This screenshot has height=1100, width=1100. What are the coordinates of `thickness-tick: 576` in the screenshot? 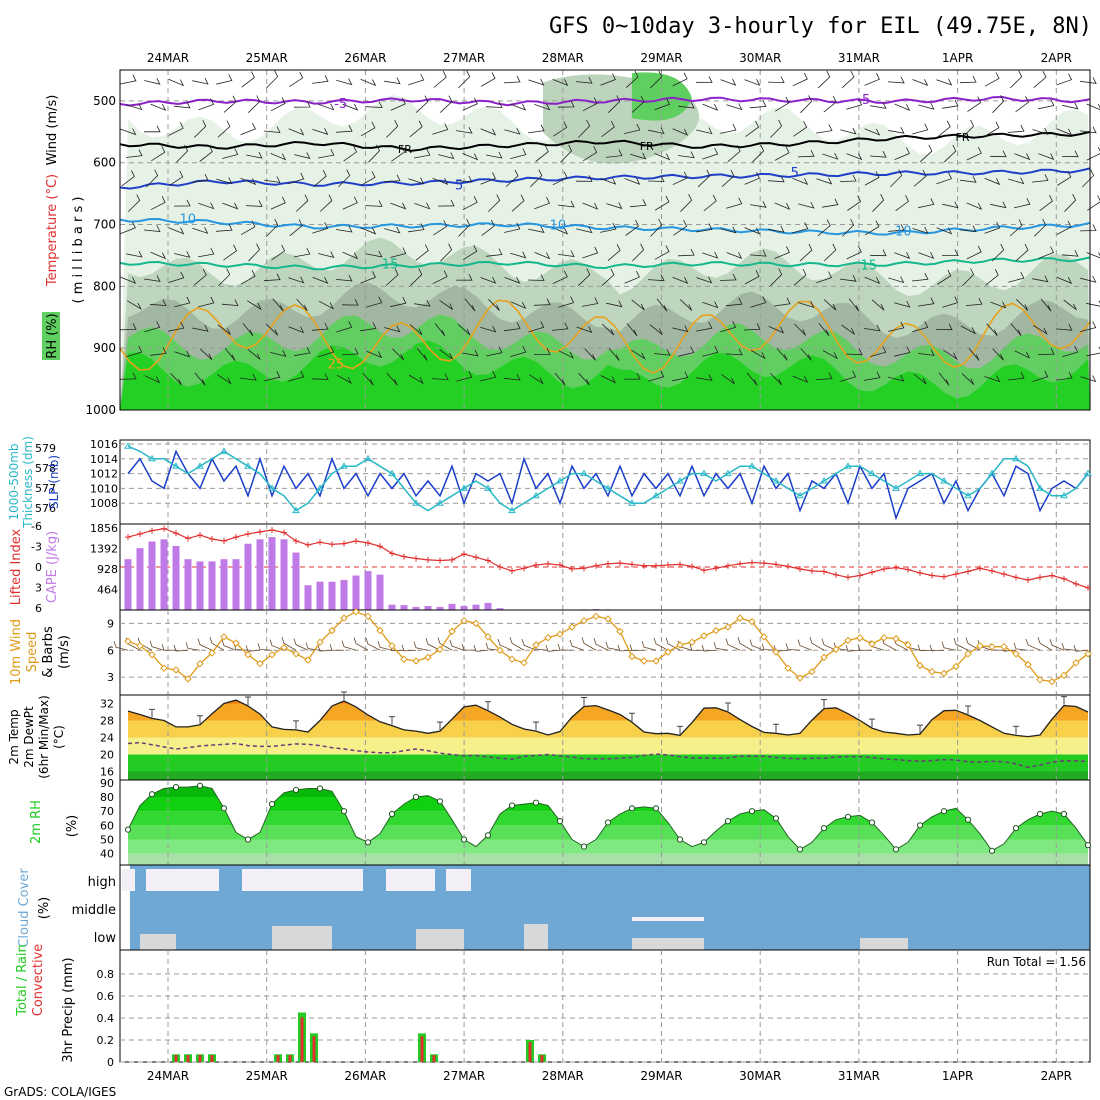 It's located at (45, 508).